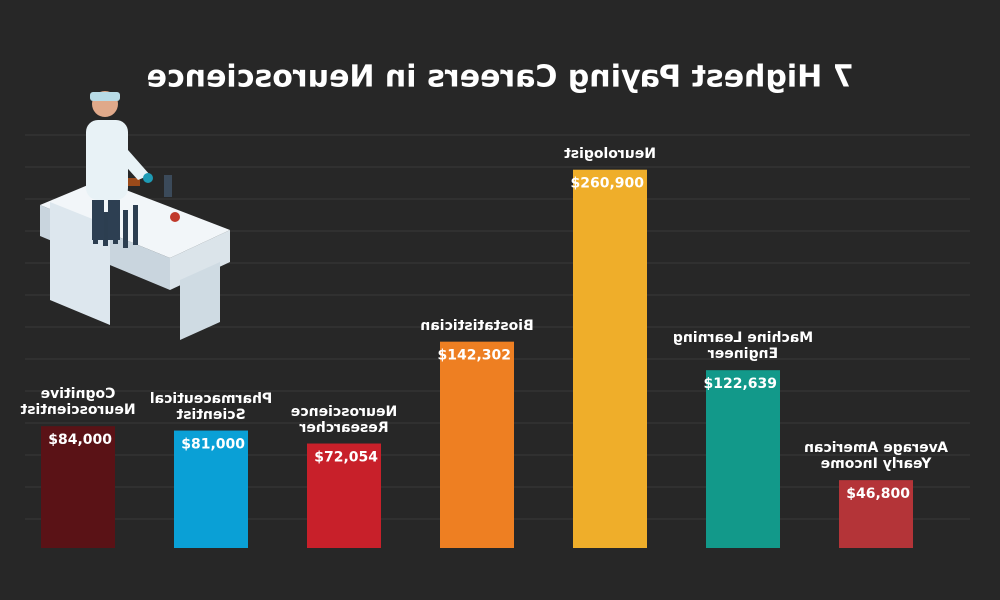 The width and height of the screenshot is (1000, 600). I want to click on illustration, so click(135, 215).